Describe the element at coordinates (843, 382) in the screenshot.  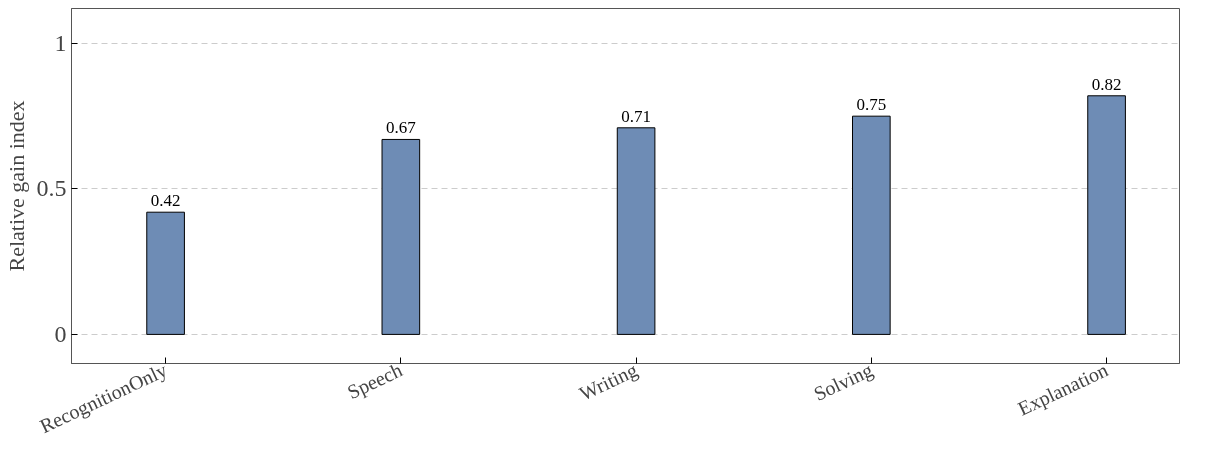
I see `x-tick-label: Solving` at that location.